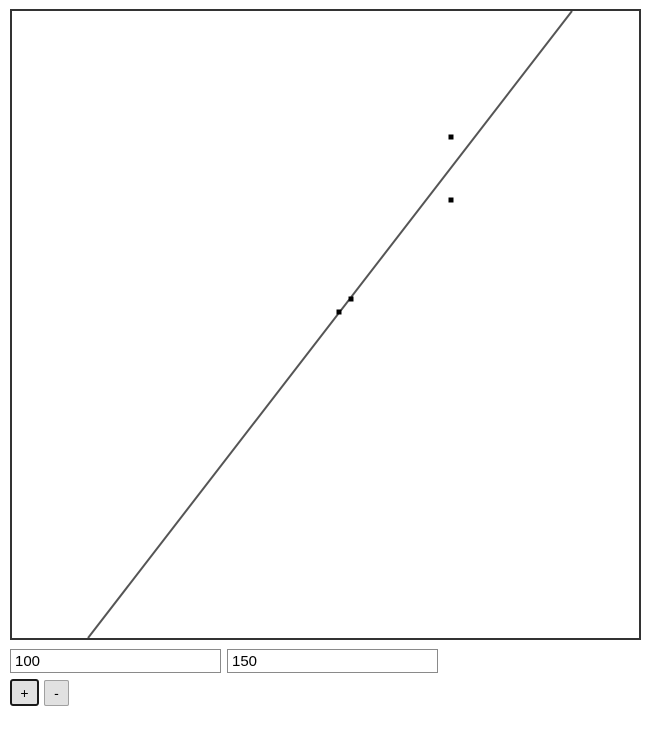 Image resolution: width=658 pixels, height=730 pixels. Describe the element at coordinates (115, 661) in the screenshot. I see `x-input` at that location.